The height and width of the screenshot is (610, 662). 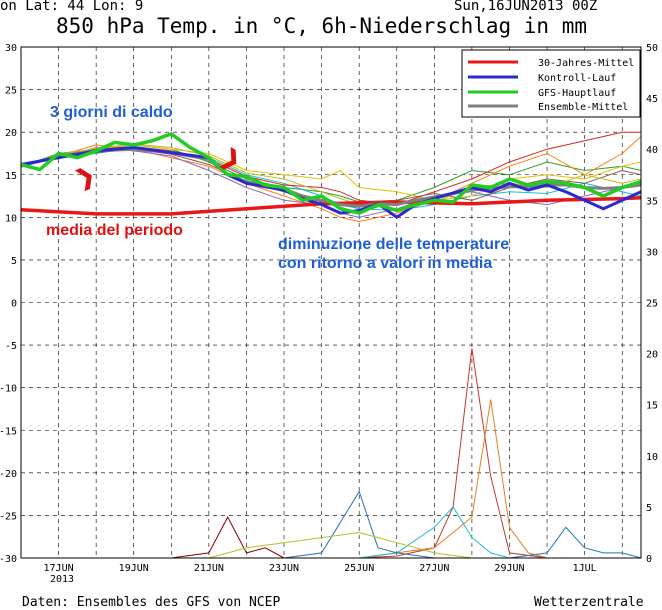 I want to click on y-right-tick-label: 0, so click(x=649, y=559).